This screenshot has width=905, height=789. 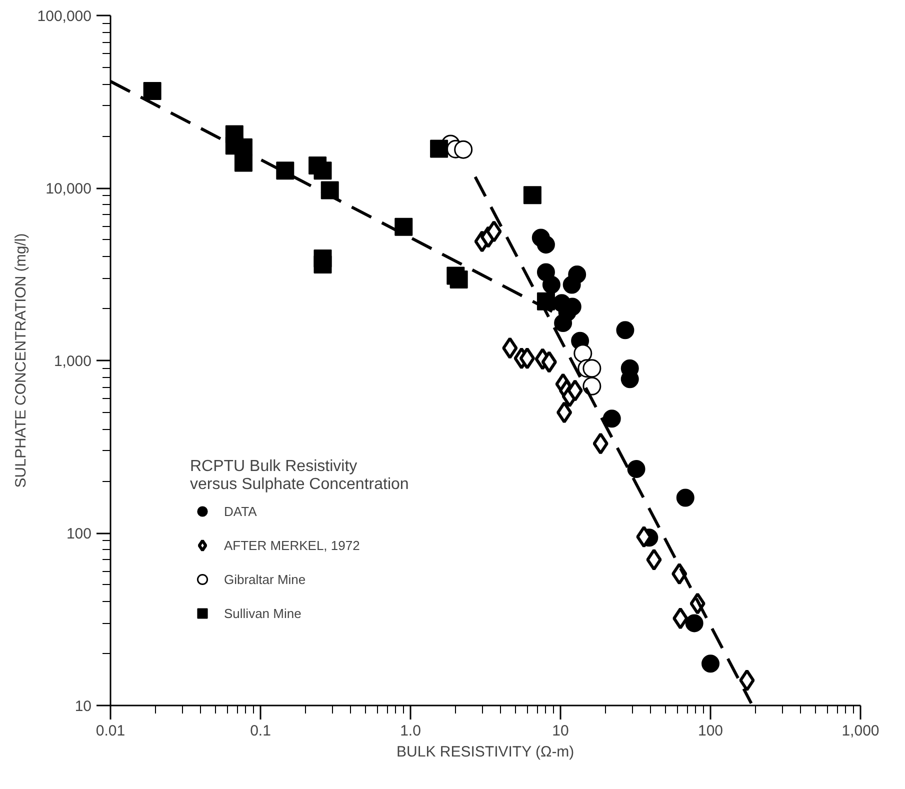 I want to click on x-tick-label: 10, so click(x=560, y=731).